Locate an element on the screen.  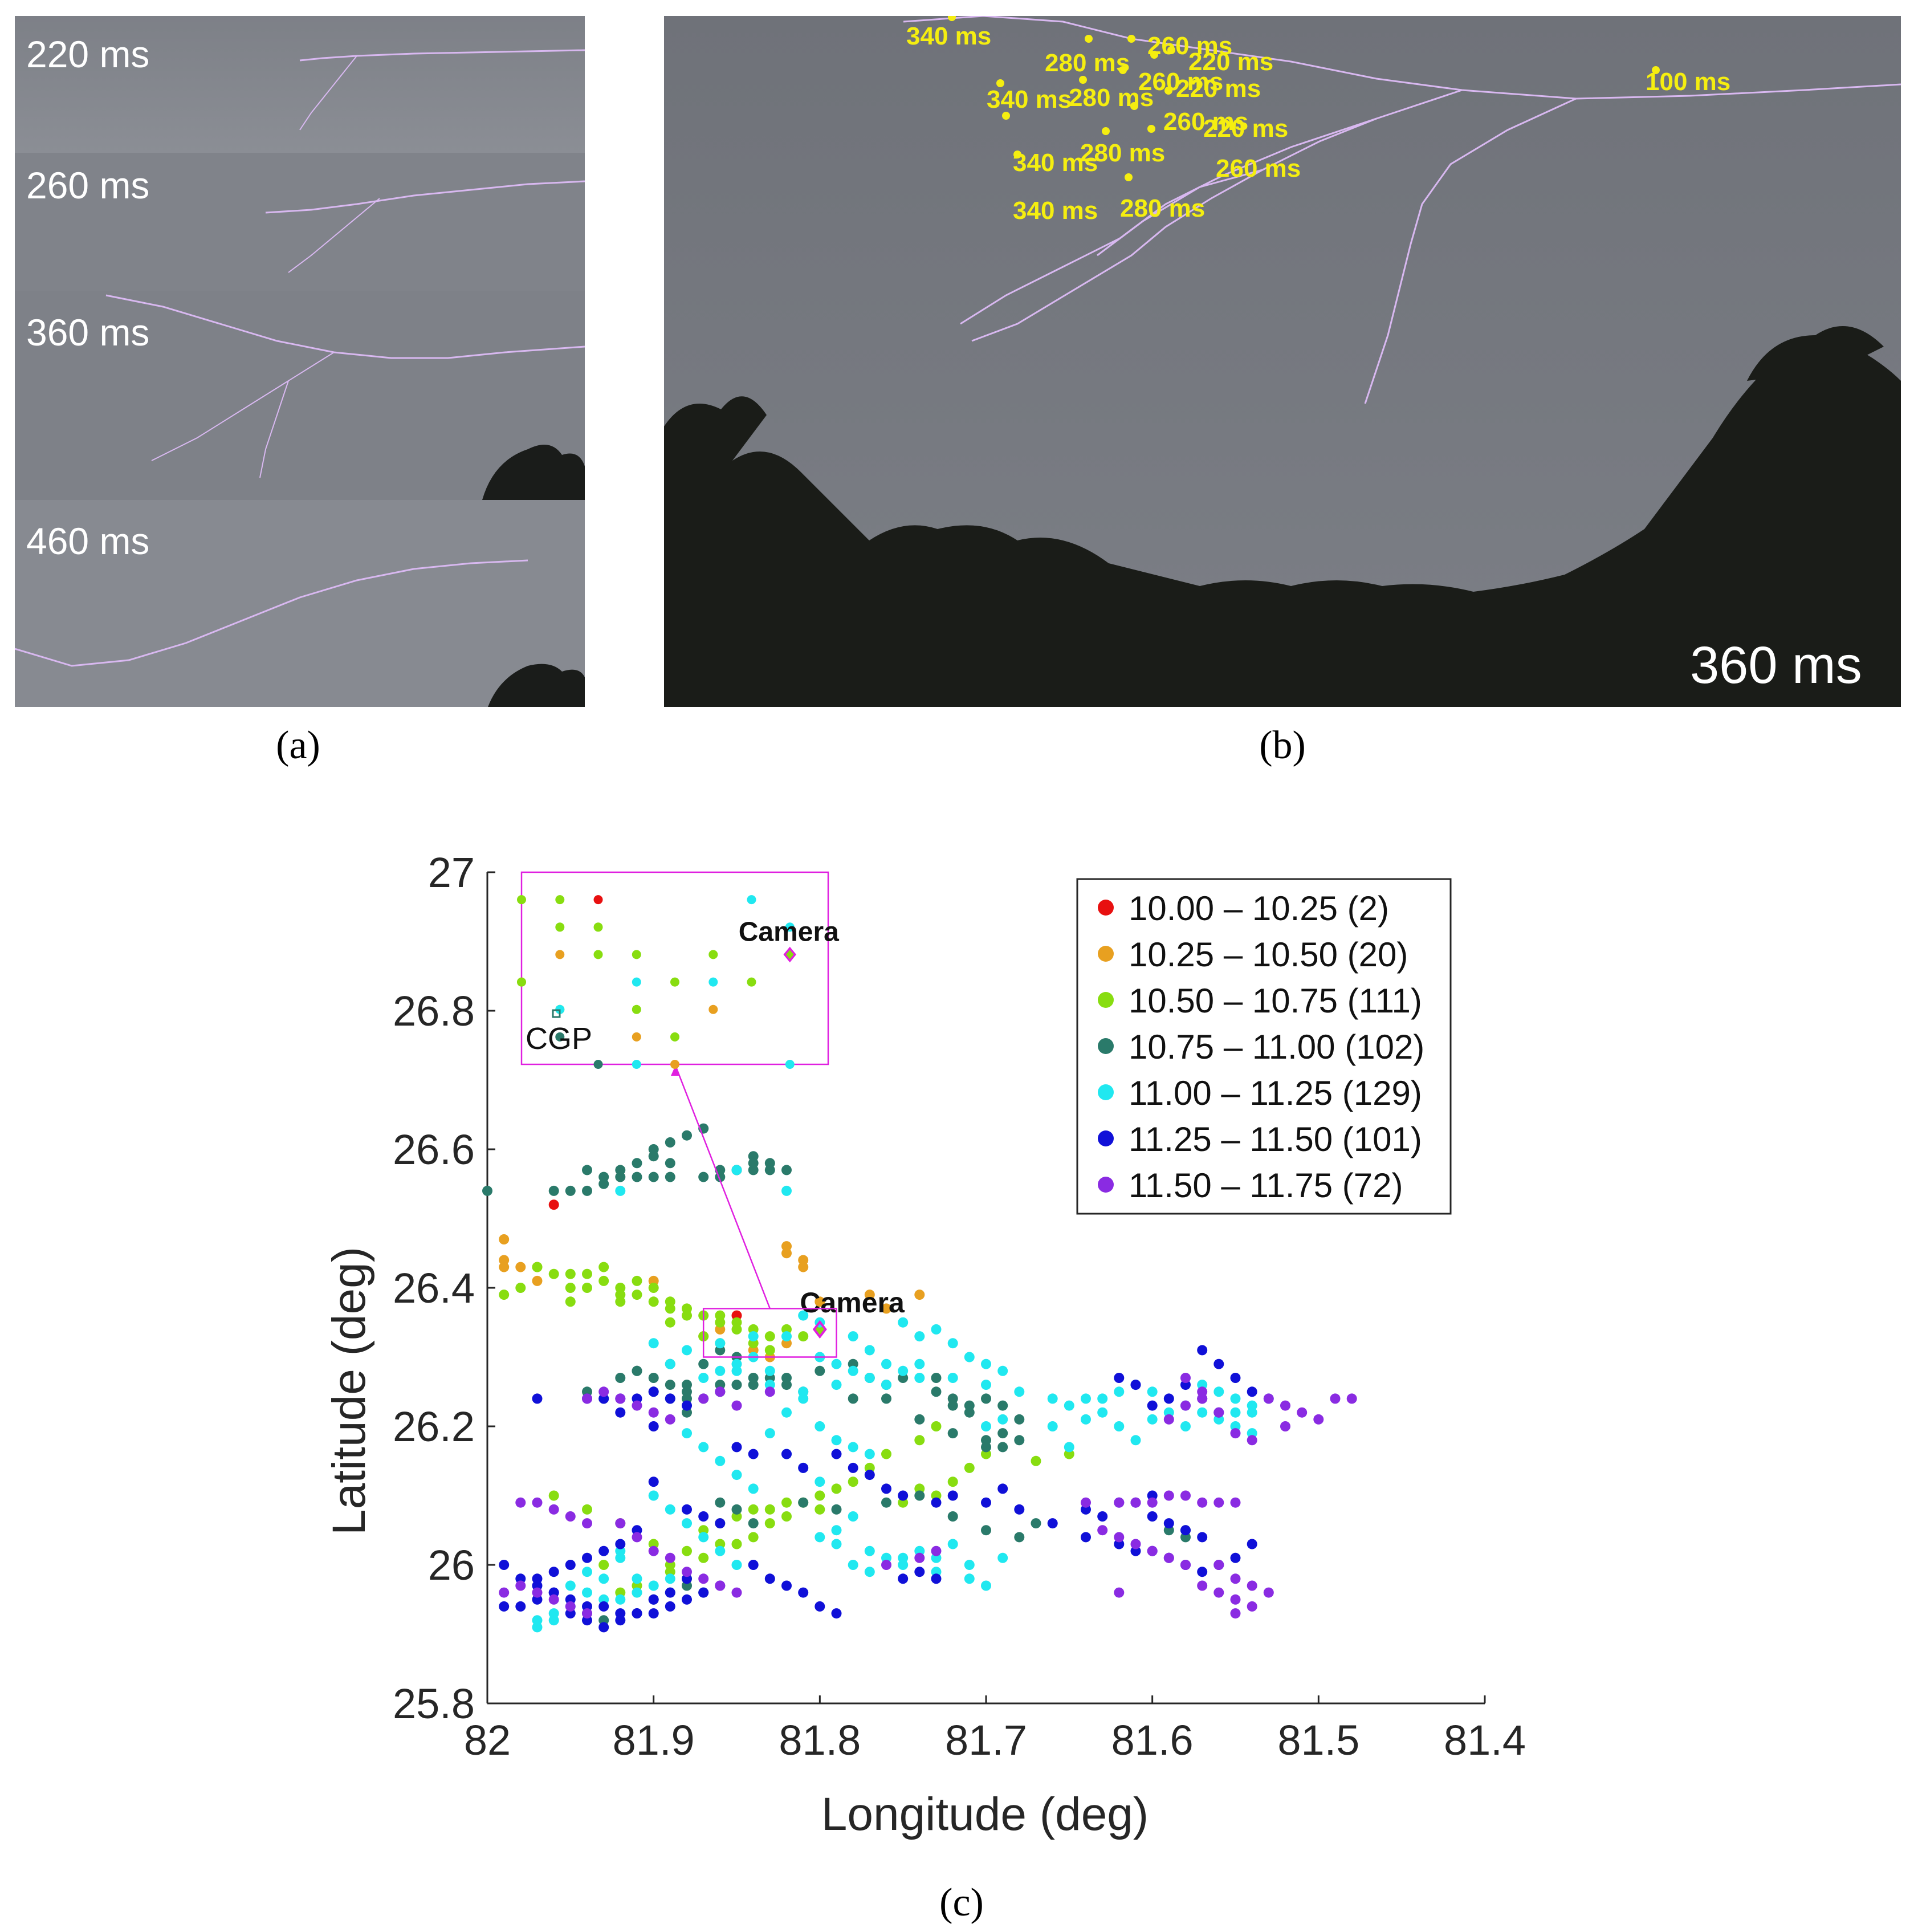
y-tick-label: 26.2 is located at coordinates (434, 1426).